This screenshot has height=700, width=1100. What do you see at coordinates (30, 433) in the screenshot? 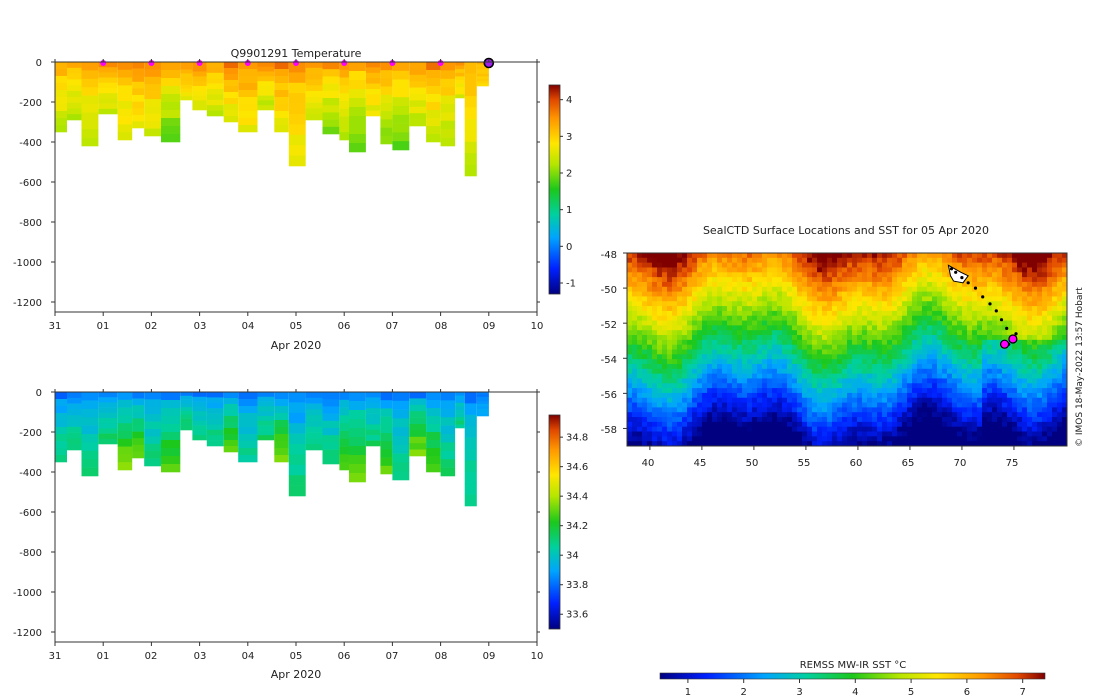
I see `y-tick-label: -200` at bounding box center [30, 433].